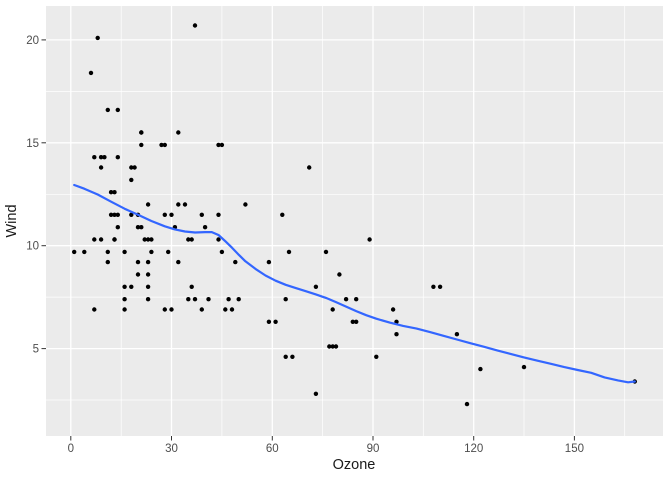 The image size is (672, 480). Describe the element at coordinates (326, 449) in the screenshot. I see `x-axis-tick-labels: 0 30 60 90 120 150` at that location.